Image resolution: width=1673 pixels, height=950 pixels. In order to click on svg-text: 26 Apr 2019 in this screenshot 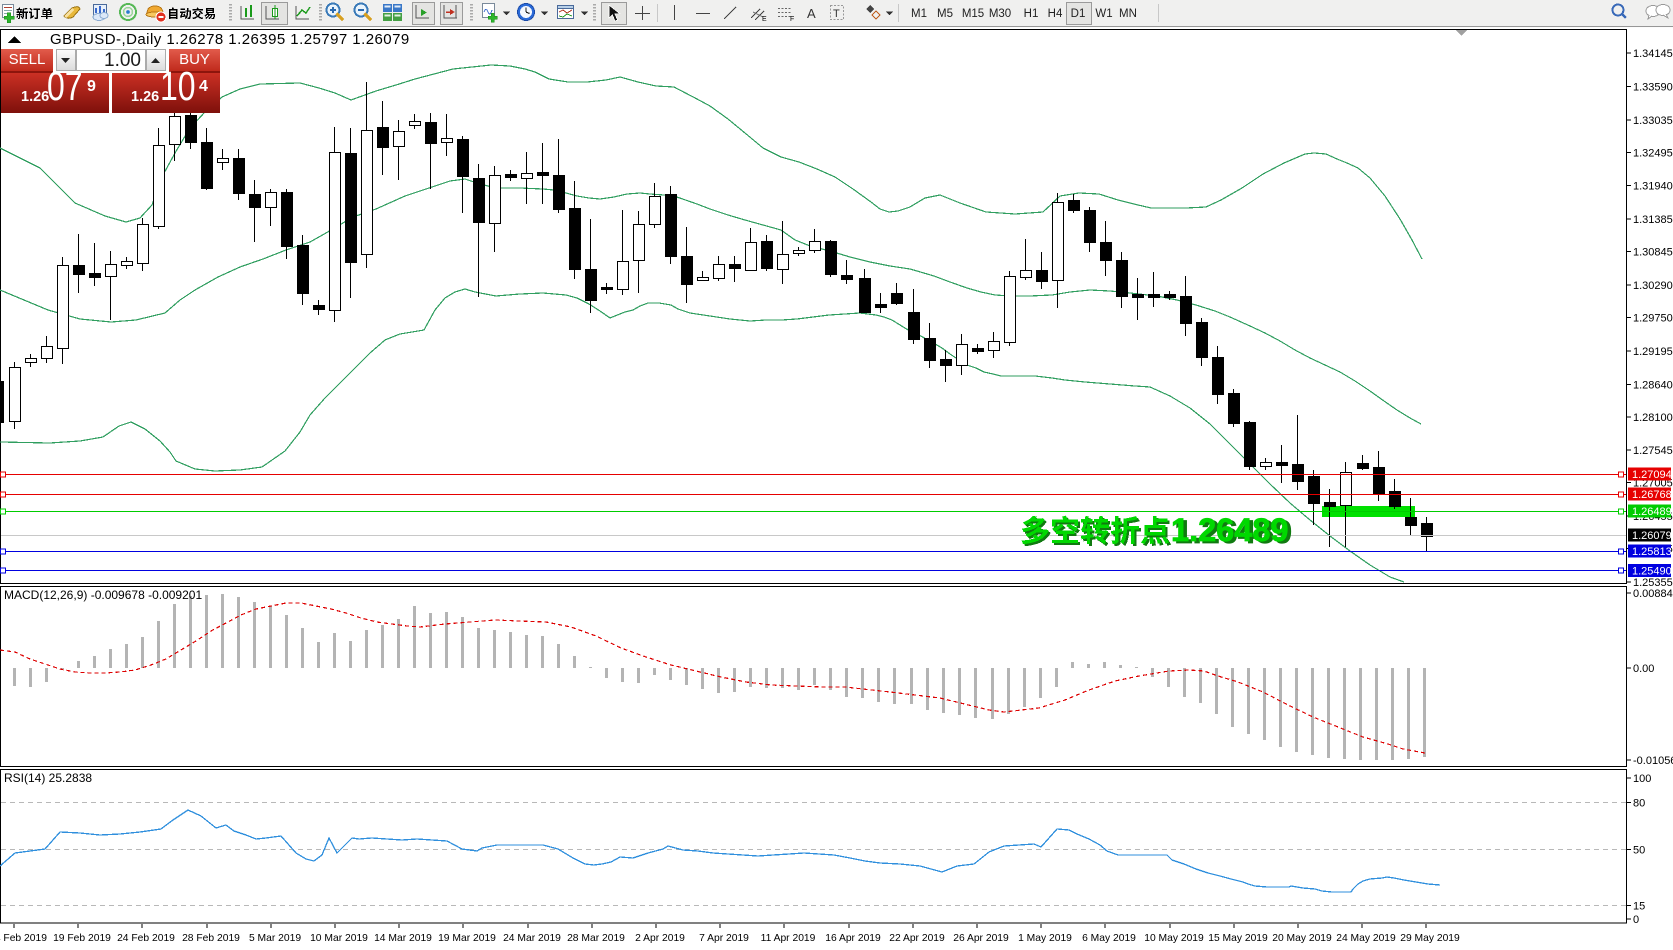, I will do `click(981, 938)`.